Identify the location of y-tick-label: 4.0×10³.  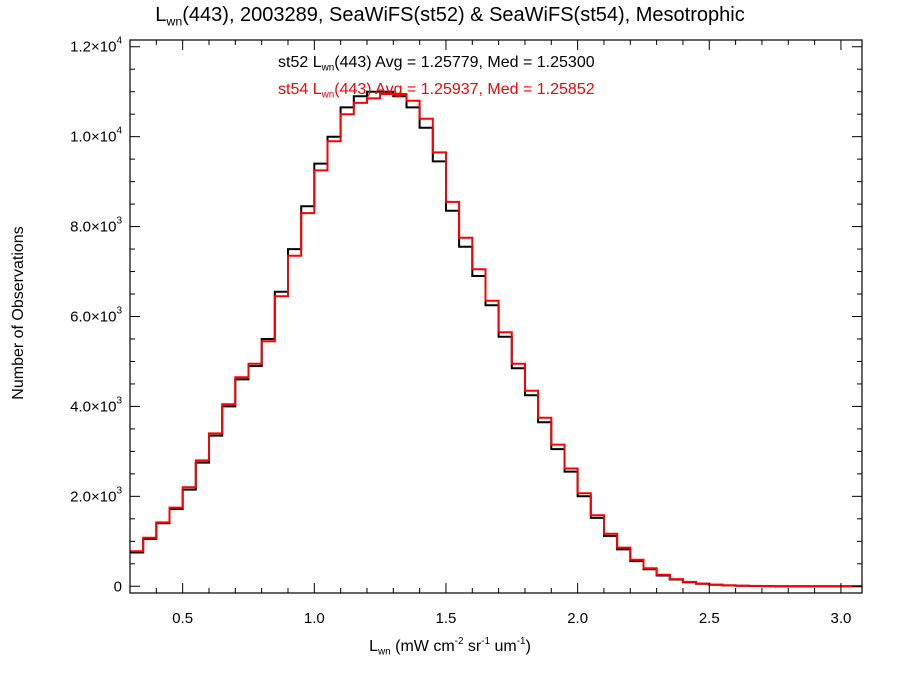
(96, 405).